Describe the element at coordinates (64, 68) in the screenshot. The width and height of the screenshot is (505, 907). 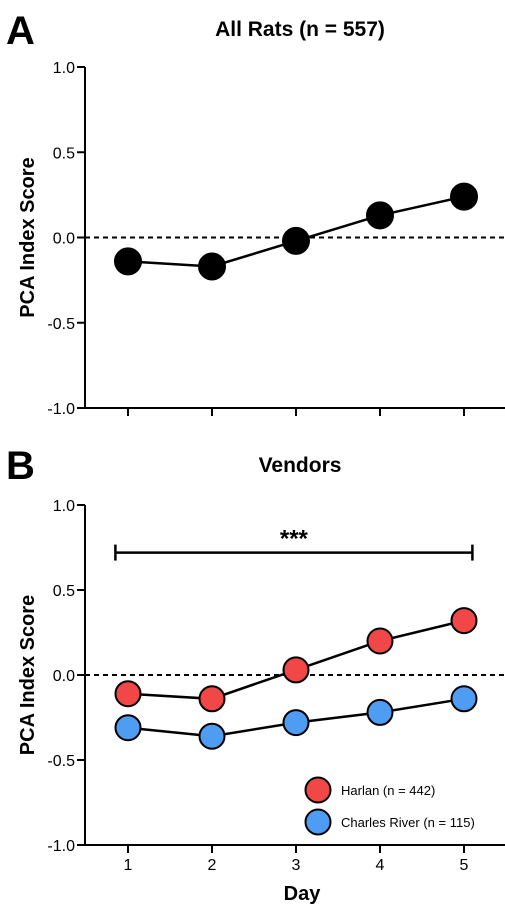
I see `panela-y-tick-label: 1.0` at that location.